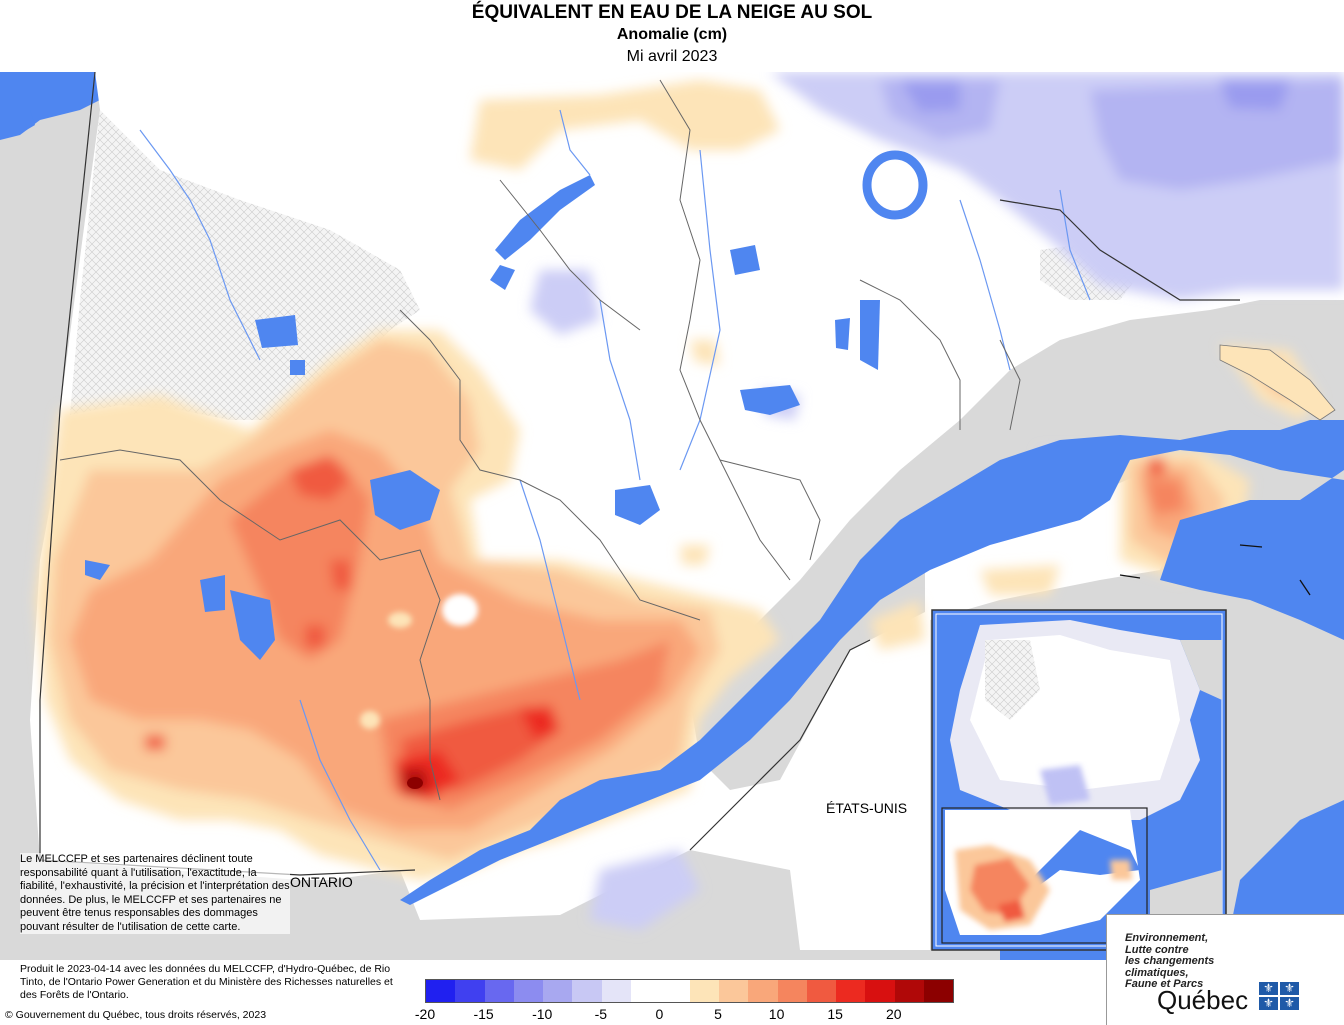 This screenshot has height=1025, width=1344. What do you see at coordinates (835, 1014) in the screenshot?
I see `legend-tick-label: 15` at bounding box center [835, 1014].